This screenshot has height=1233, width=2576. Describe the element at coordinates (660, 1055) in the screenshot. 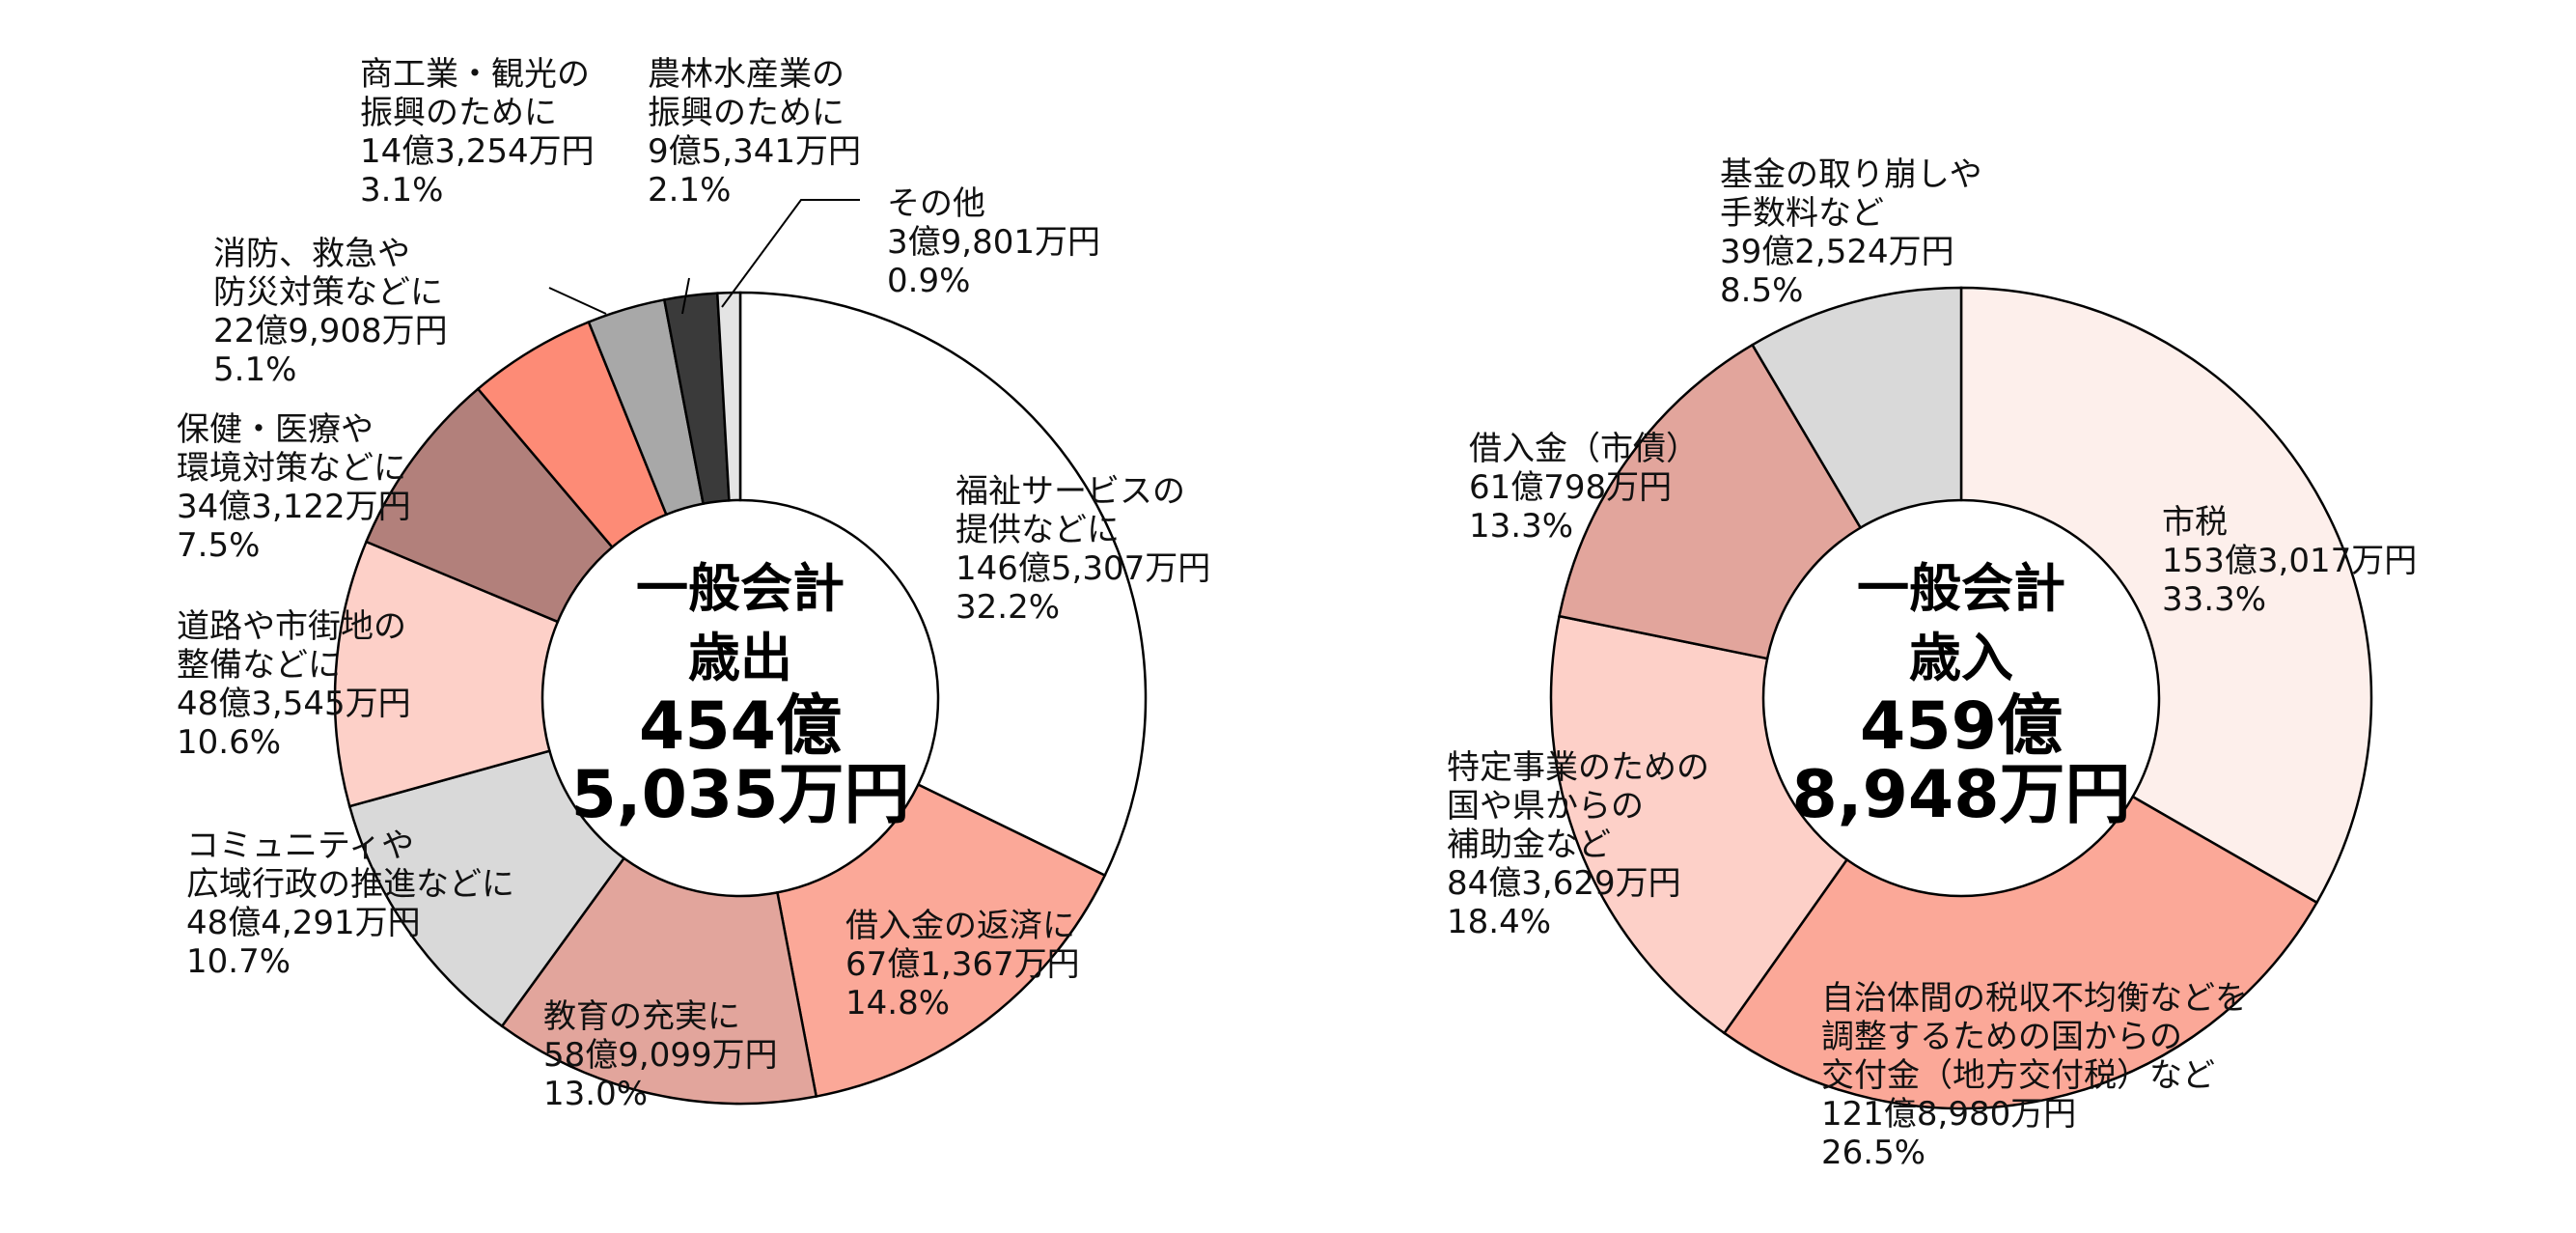

I see `slice-label-1-3: 教育の充実に 58億9,099万円 13.0%` at that location.